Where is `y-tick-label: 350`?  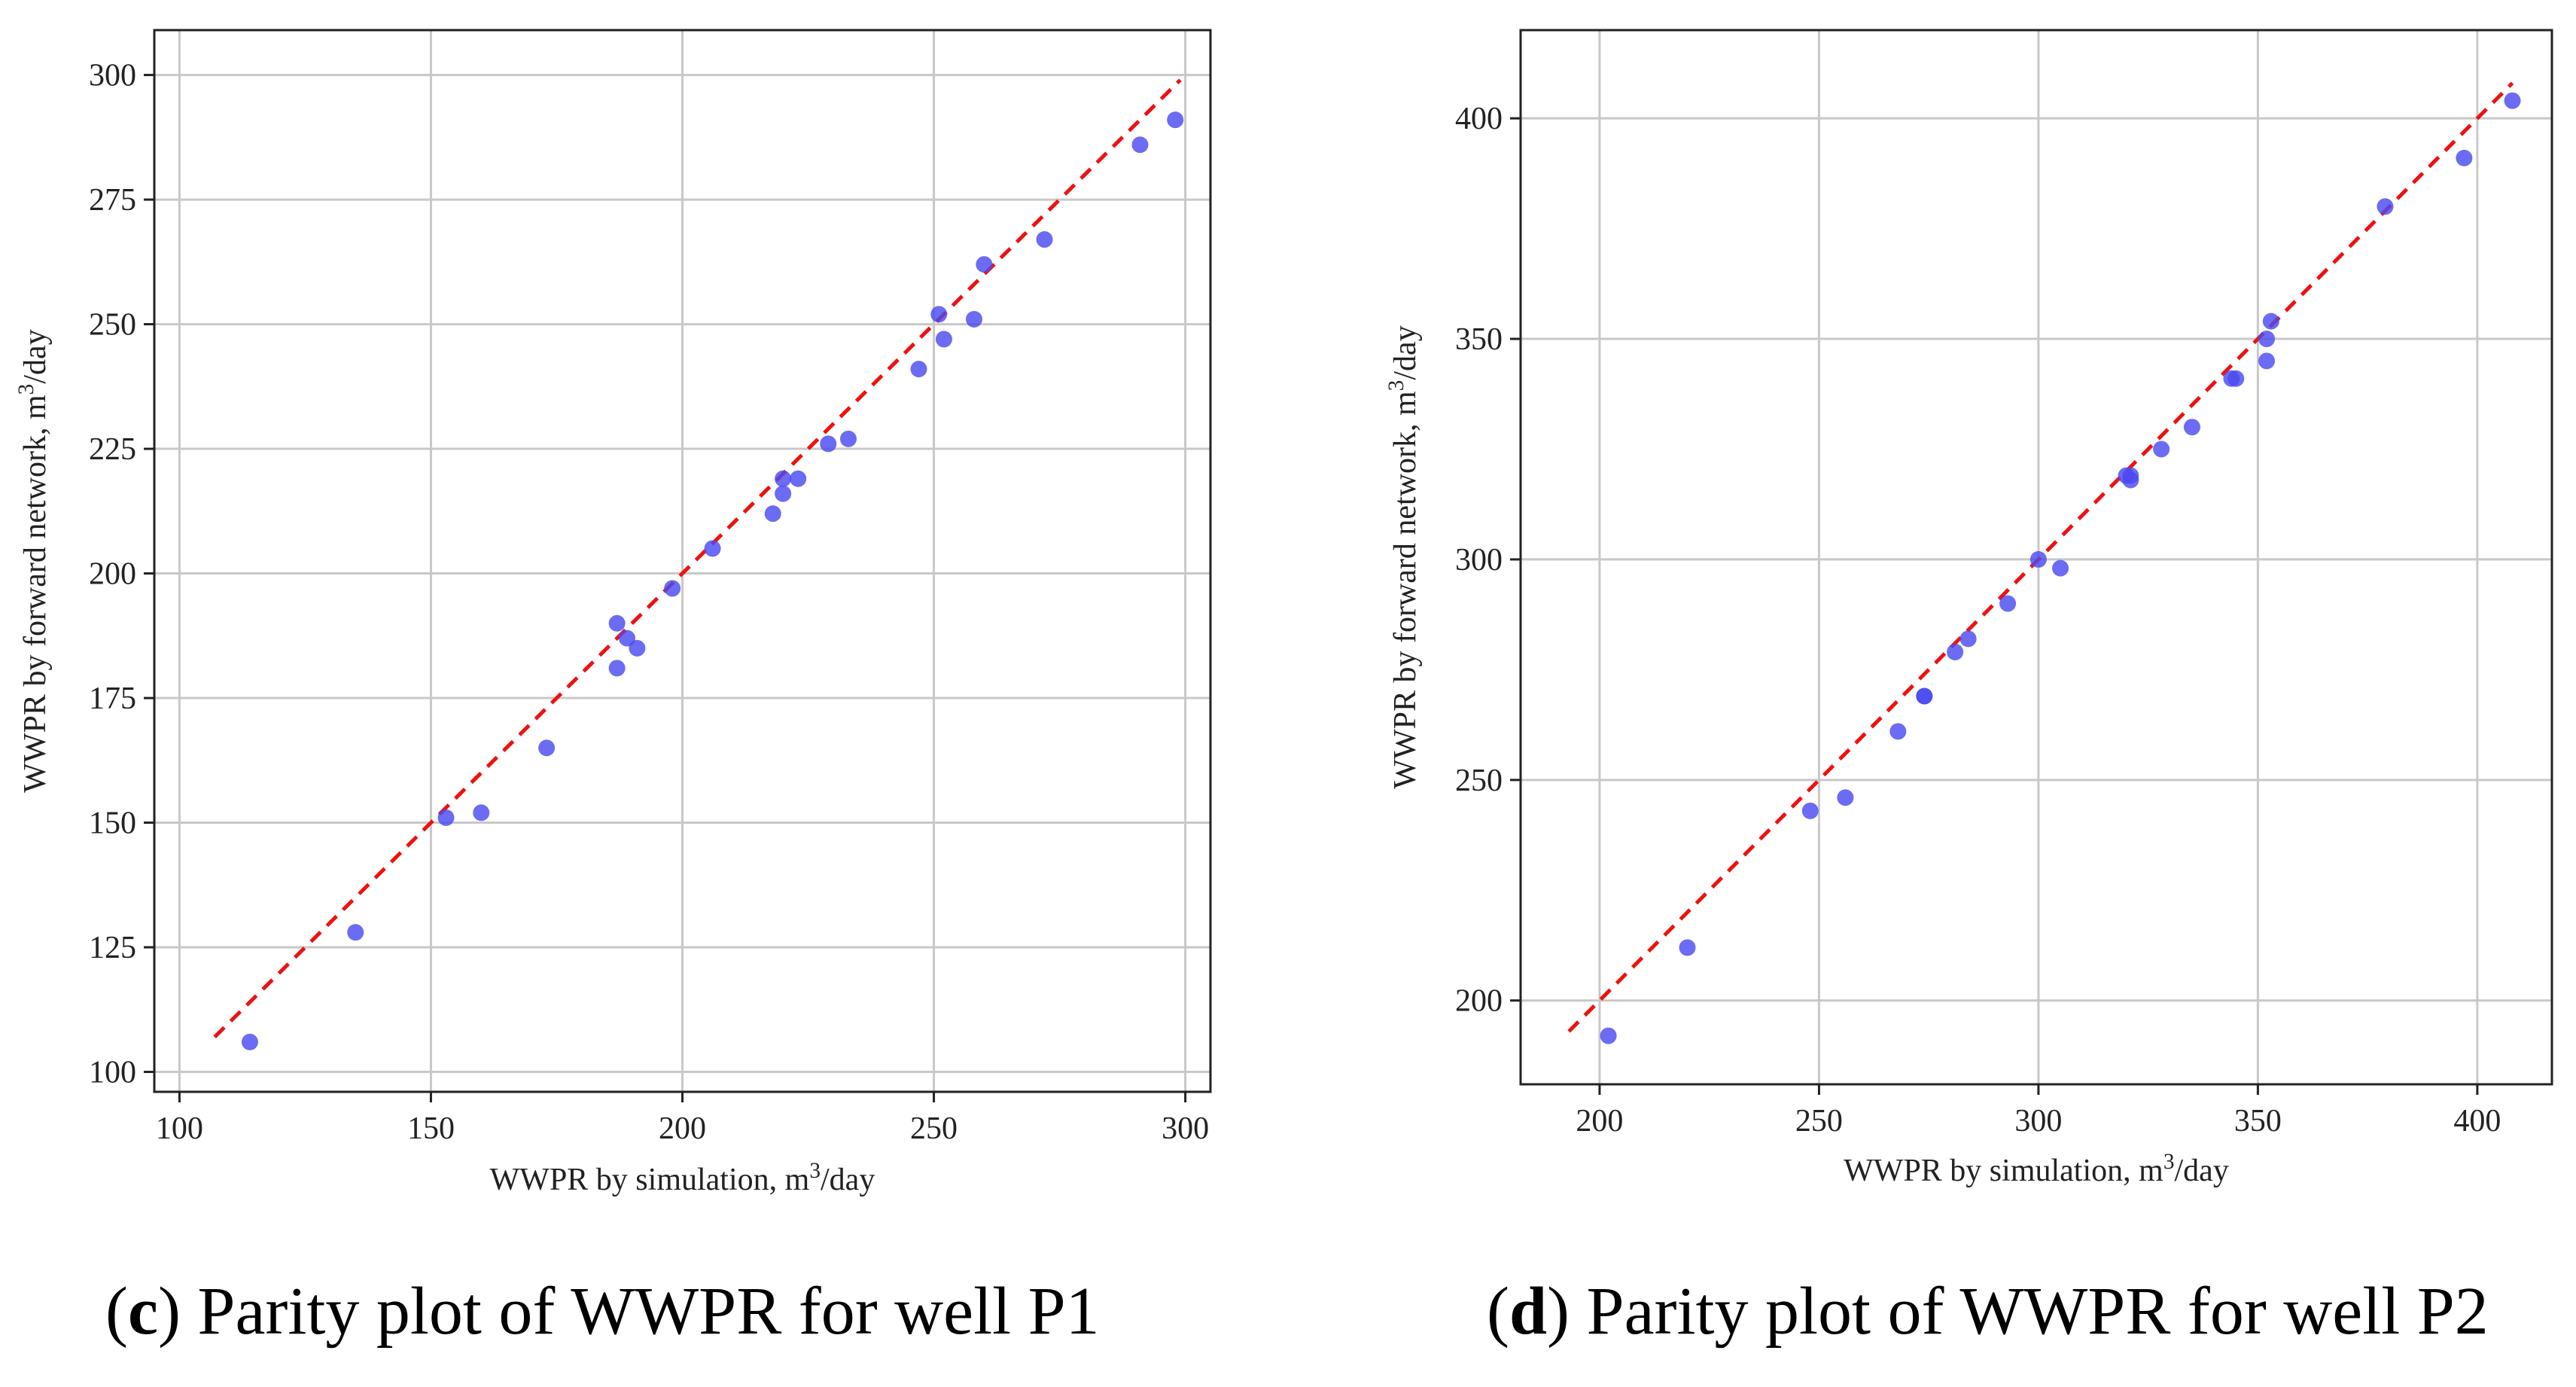
y-tick-label: 350 is located at coordinates (1479, 339).